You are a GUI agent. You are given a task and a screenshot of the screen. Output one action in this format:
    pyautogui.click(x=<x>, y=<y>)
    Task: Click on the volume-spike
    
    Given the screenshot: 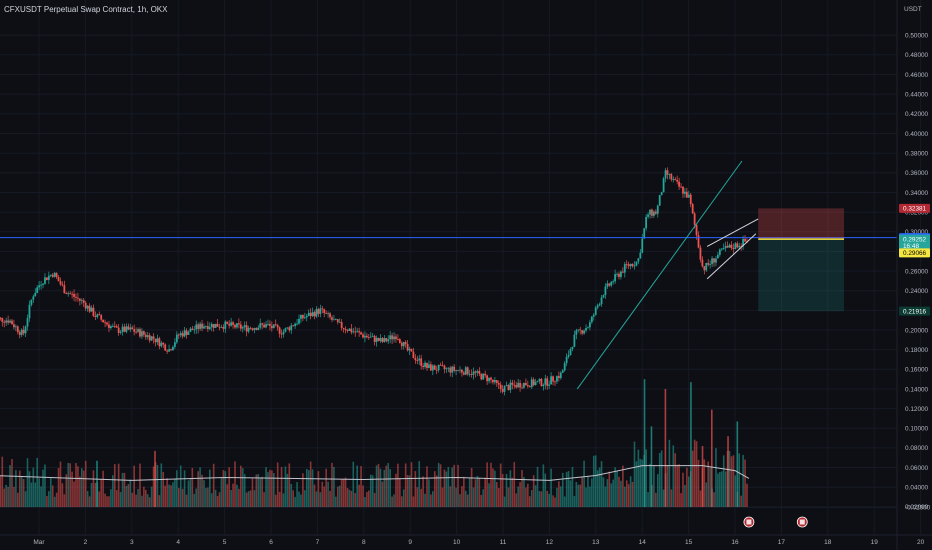 What is the action you would take?
    pyautogui.click(x=691, y=444)
    